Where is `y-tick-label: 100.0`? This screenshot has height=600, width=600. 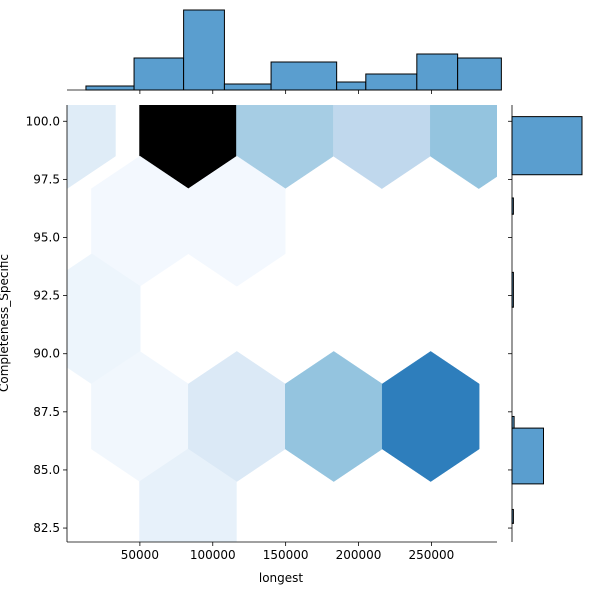 y-tick-label: 100.0 is located at coordinates (43, 121).